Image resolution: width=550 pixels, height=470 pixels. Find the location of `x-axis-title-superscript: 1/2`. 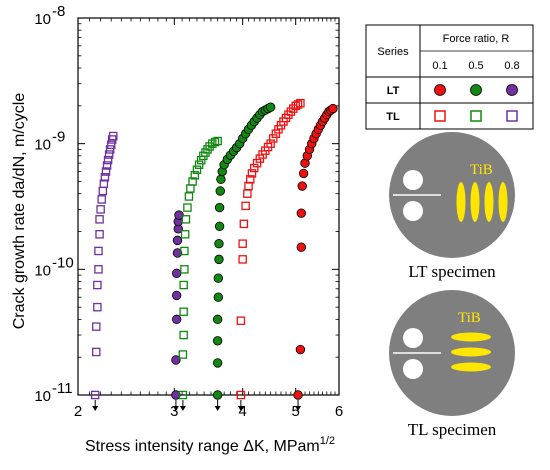

x-axis-title-superscript: 1/2 is located at coordinates (327, 441).